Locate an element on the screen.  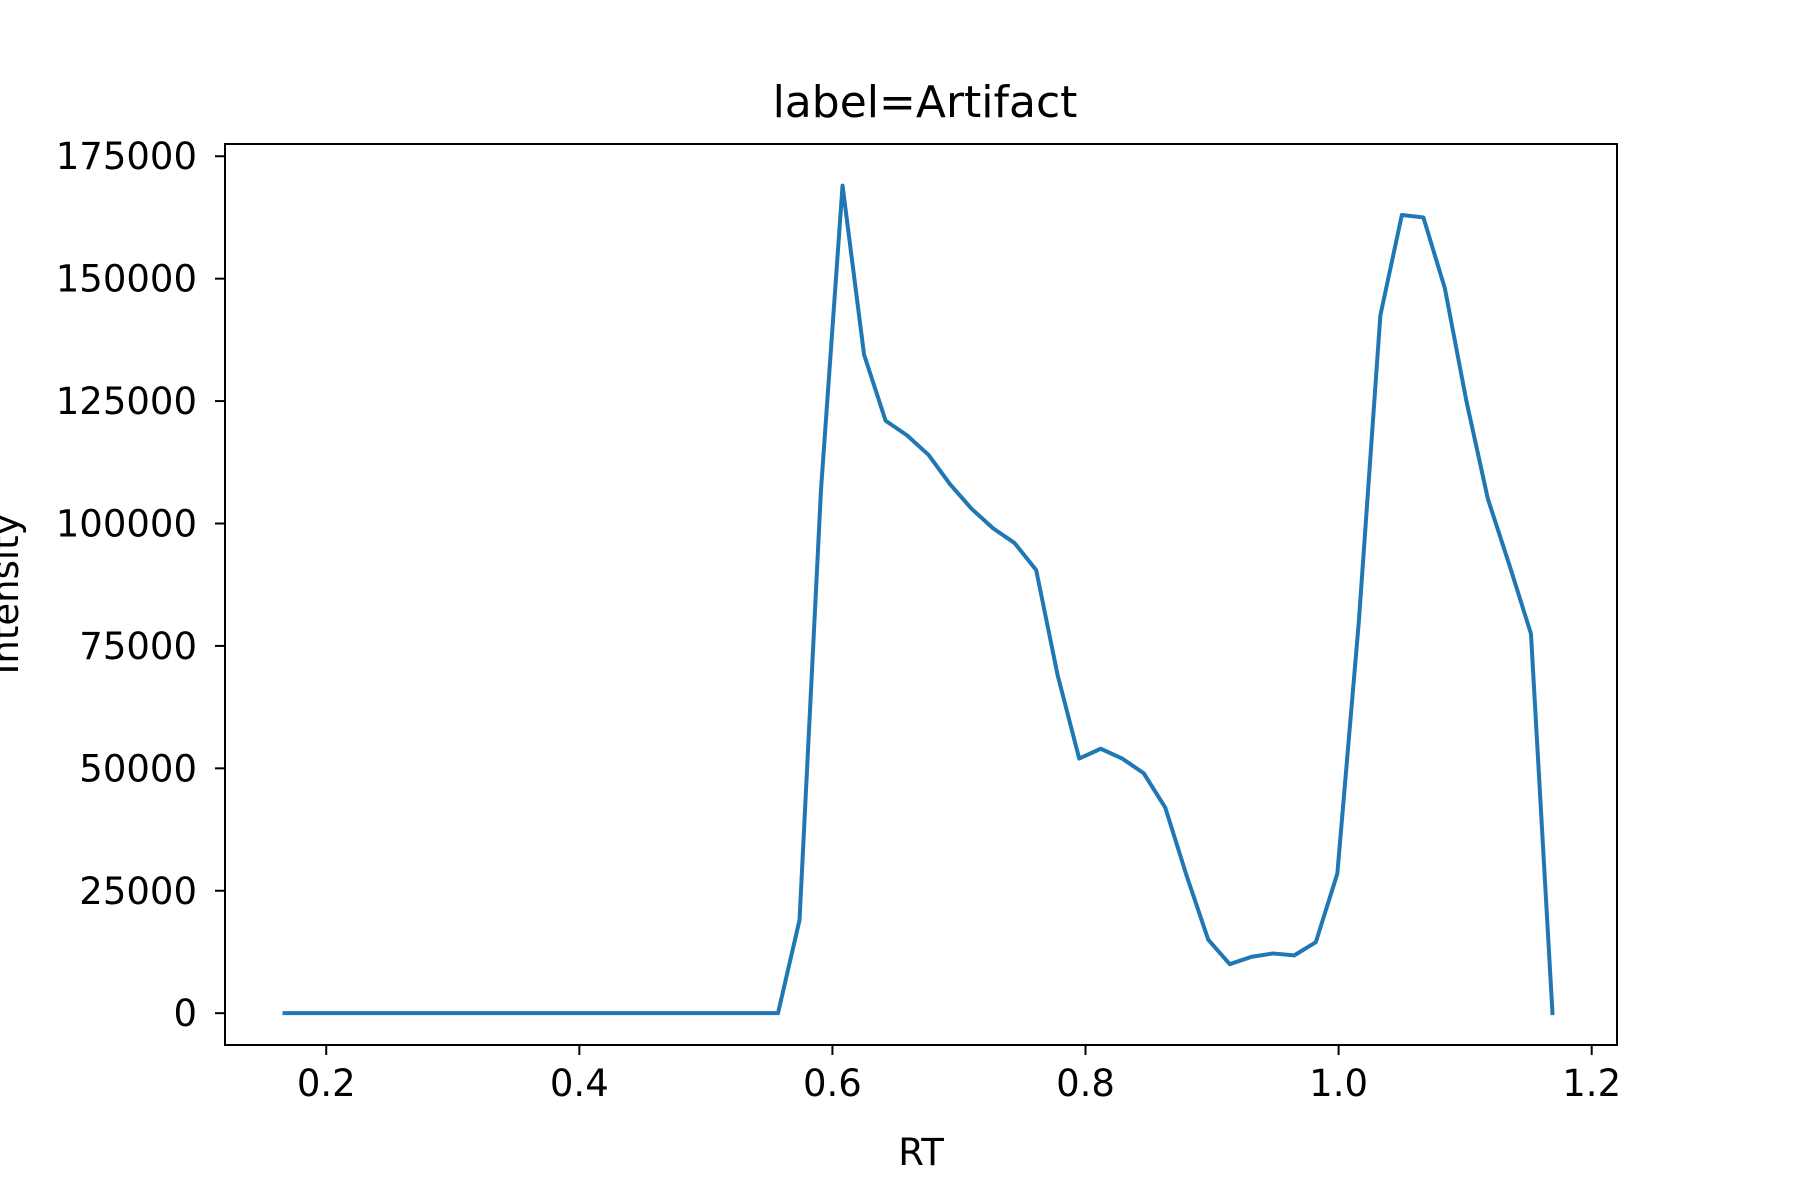
y-tick-label: 100000 is located at coordinates (126, 523).